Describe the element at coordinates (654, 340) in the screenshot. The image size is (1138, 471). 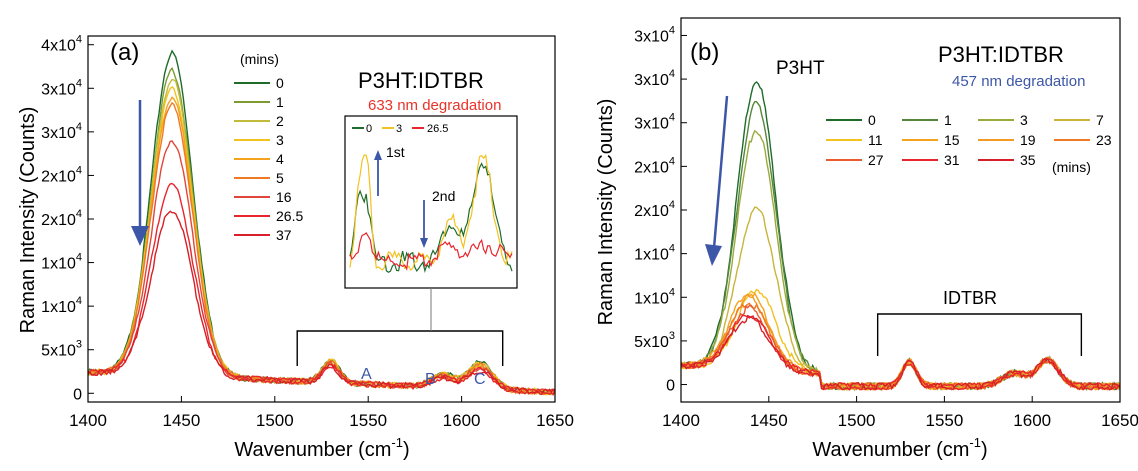
I see `panel-b-y-tick-label: 5x10³` at that location.